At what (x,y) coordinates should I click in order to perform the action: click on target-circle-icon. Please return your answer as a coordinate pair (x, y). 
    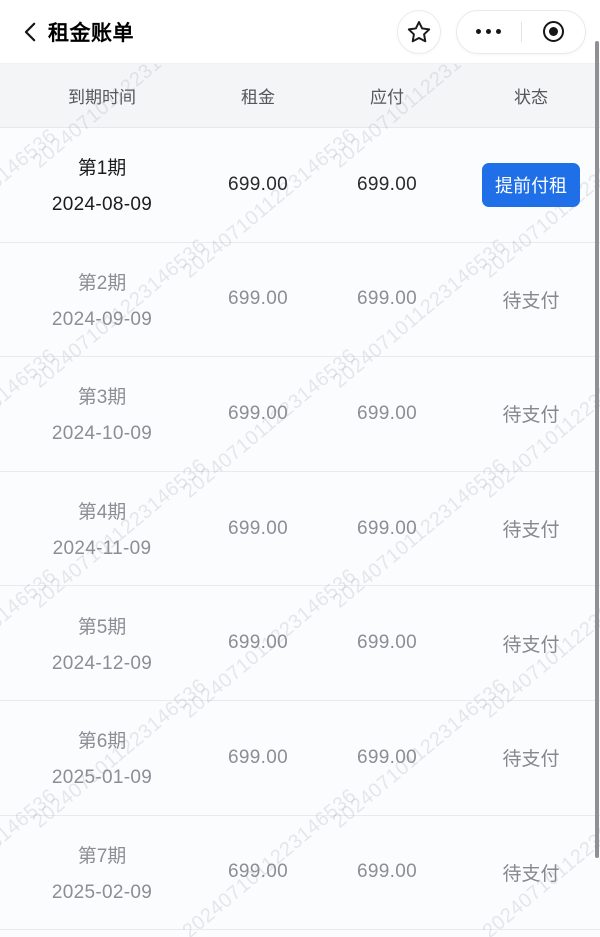
    Looking at the image, I should click on (553, 31).